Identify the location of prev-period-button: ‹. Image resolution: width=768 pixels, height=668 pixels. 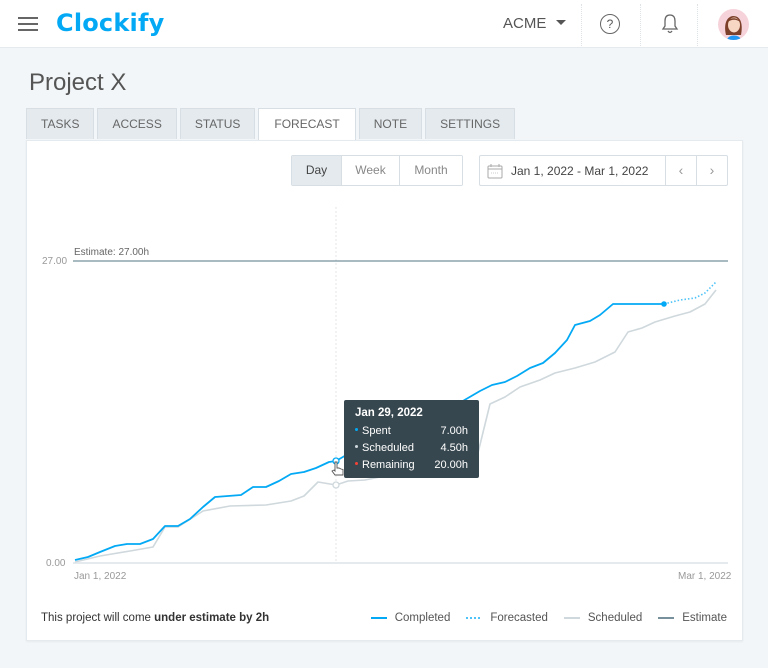
(680, 170).